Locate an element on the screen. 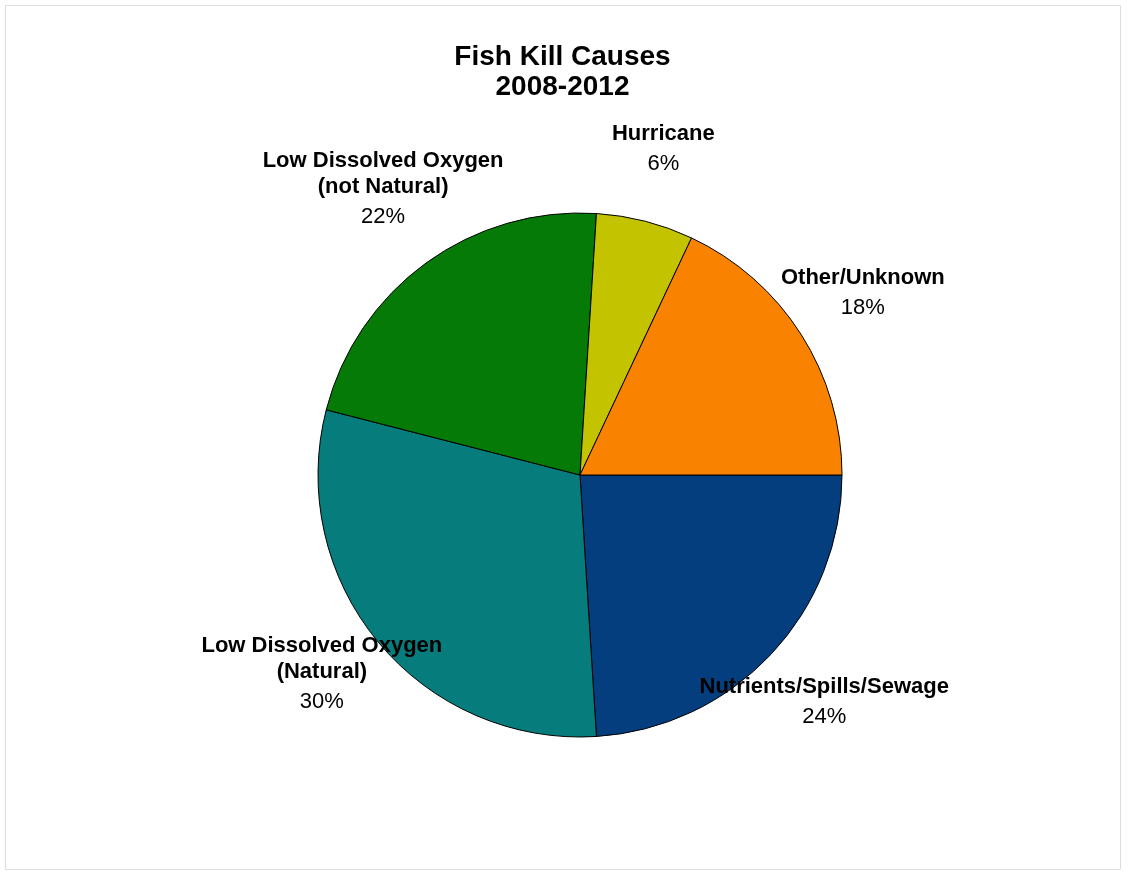 The height and width of the screenshot is (894, 1145). data-label: 22% is located at coordinates (383, 215).